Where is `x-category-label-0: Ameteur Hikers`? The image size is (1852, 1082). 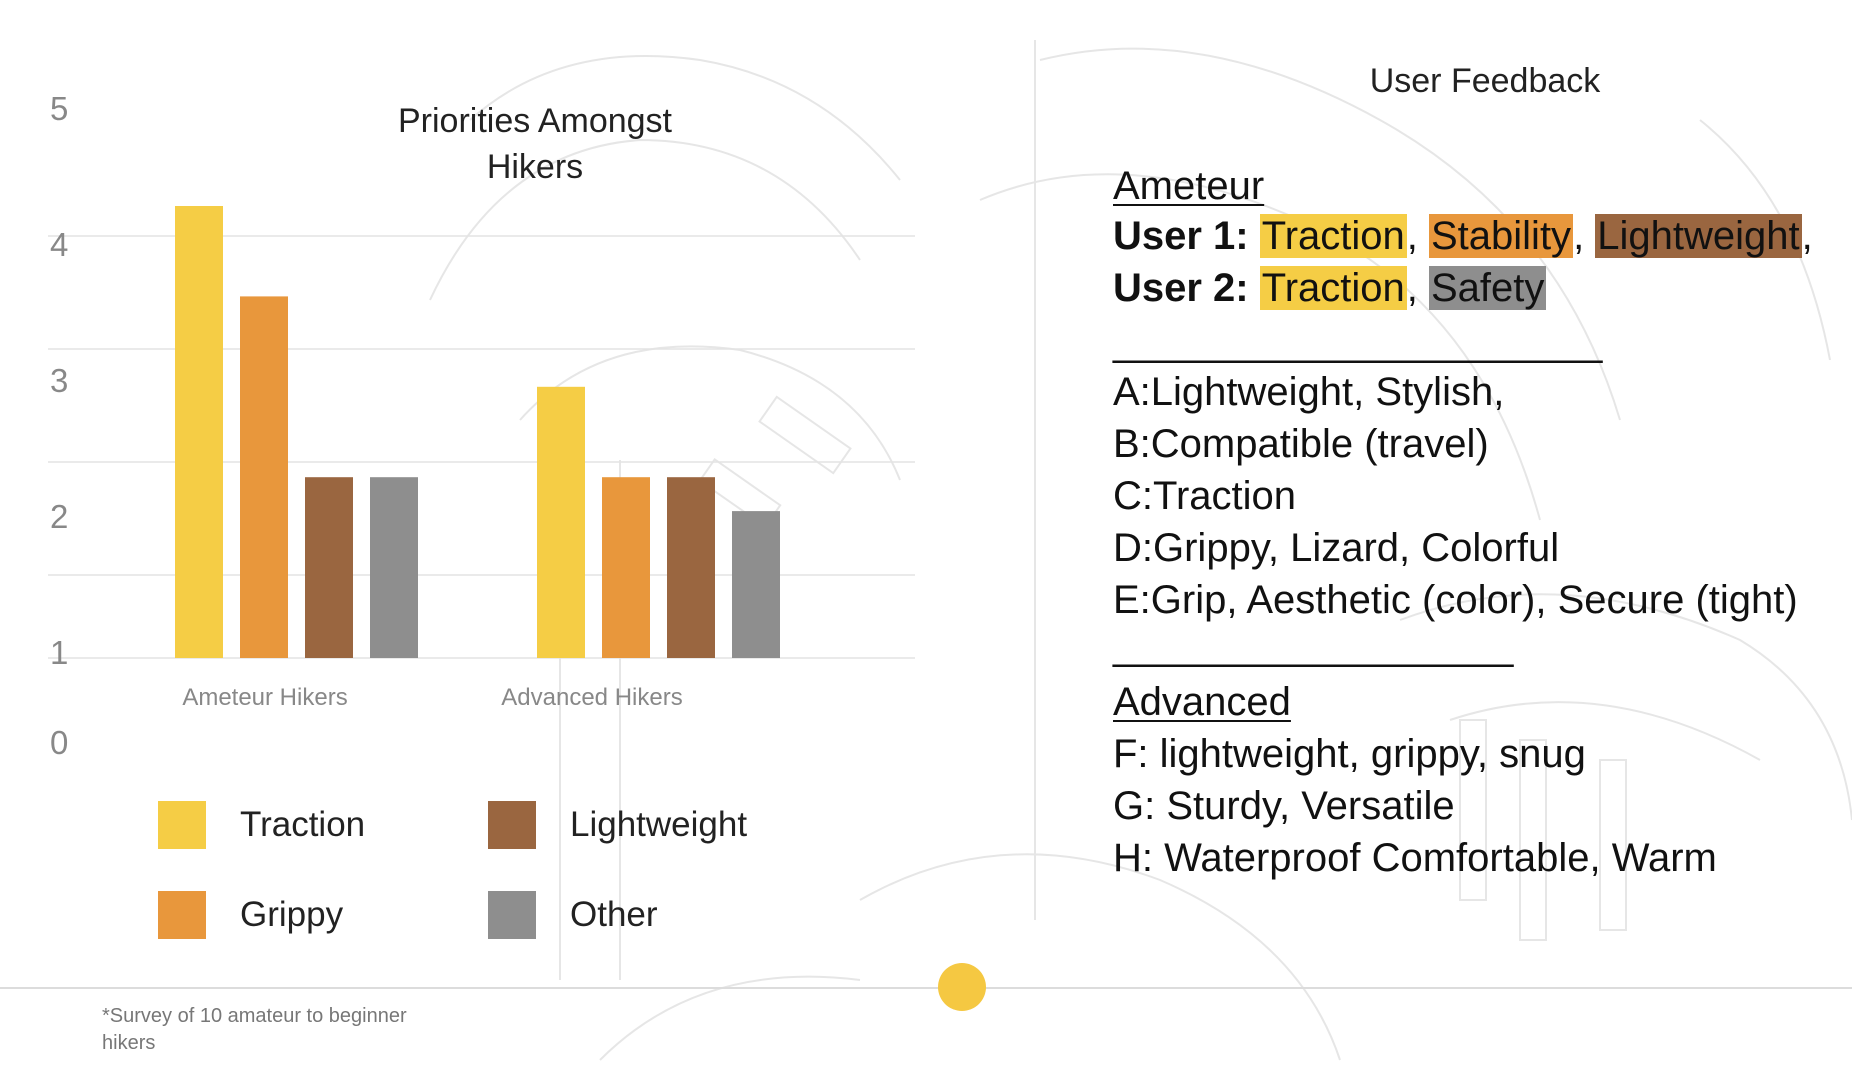 x-category-label-0: Ameteur Hikers is located at coordinates (264, 697).